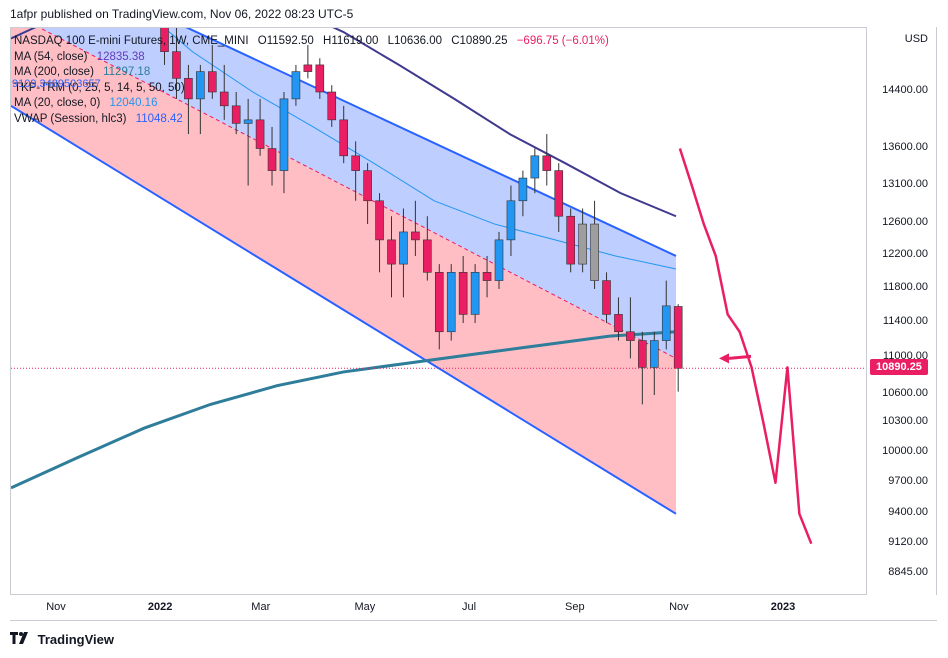 The height and width of the screenshot is (658, 948). Describe the element at coordinates (905, 146) in the screenshot. I see `price-tick-label: 13600.00` at that location.